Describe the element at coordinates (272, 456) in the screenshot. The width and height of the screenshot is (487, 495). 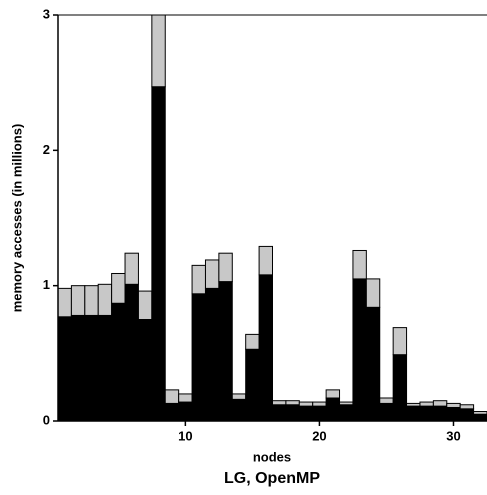
I see `x-axis-label: nodes` at that location.